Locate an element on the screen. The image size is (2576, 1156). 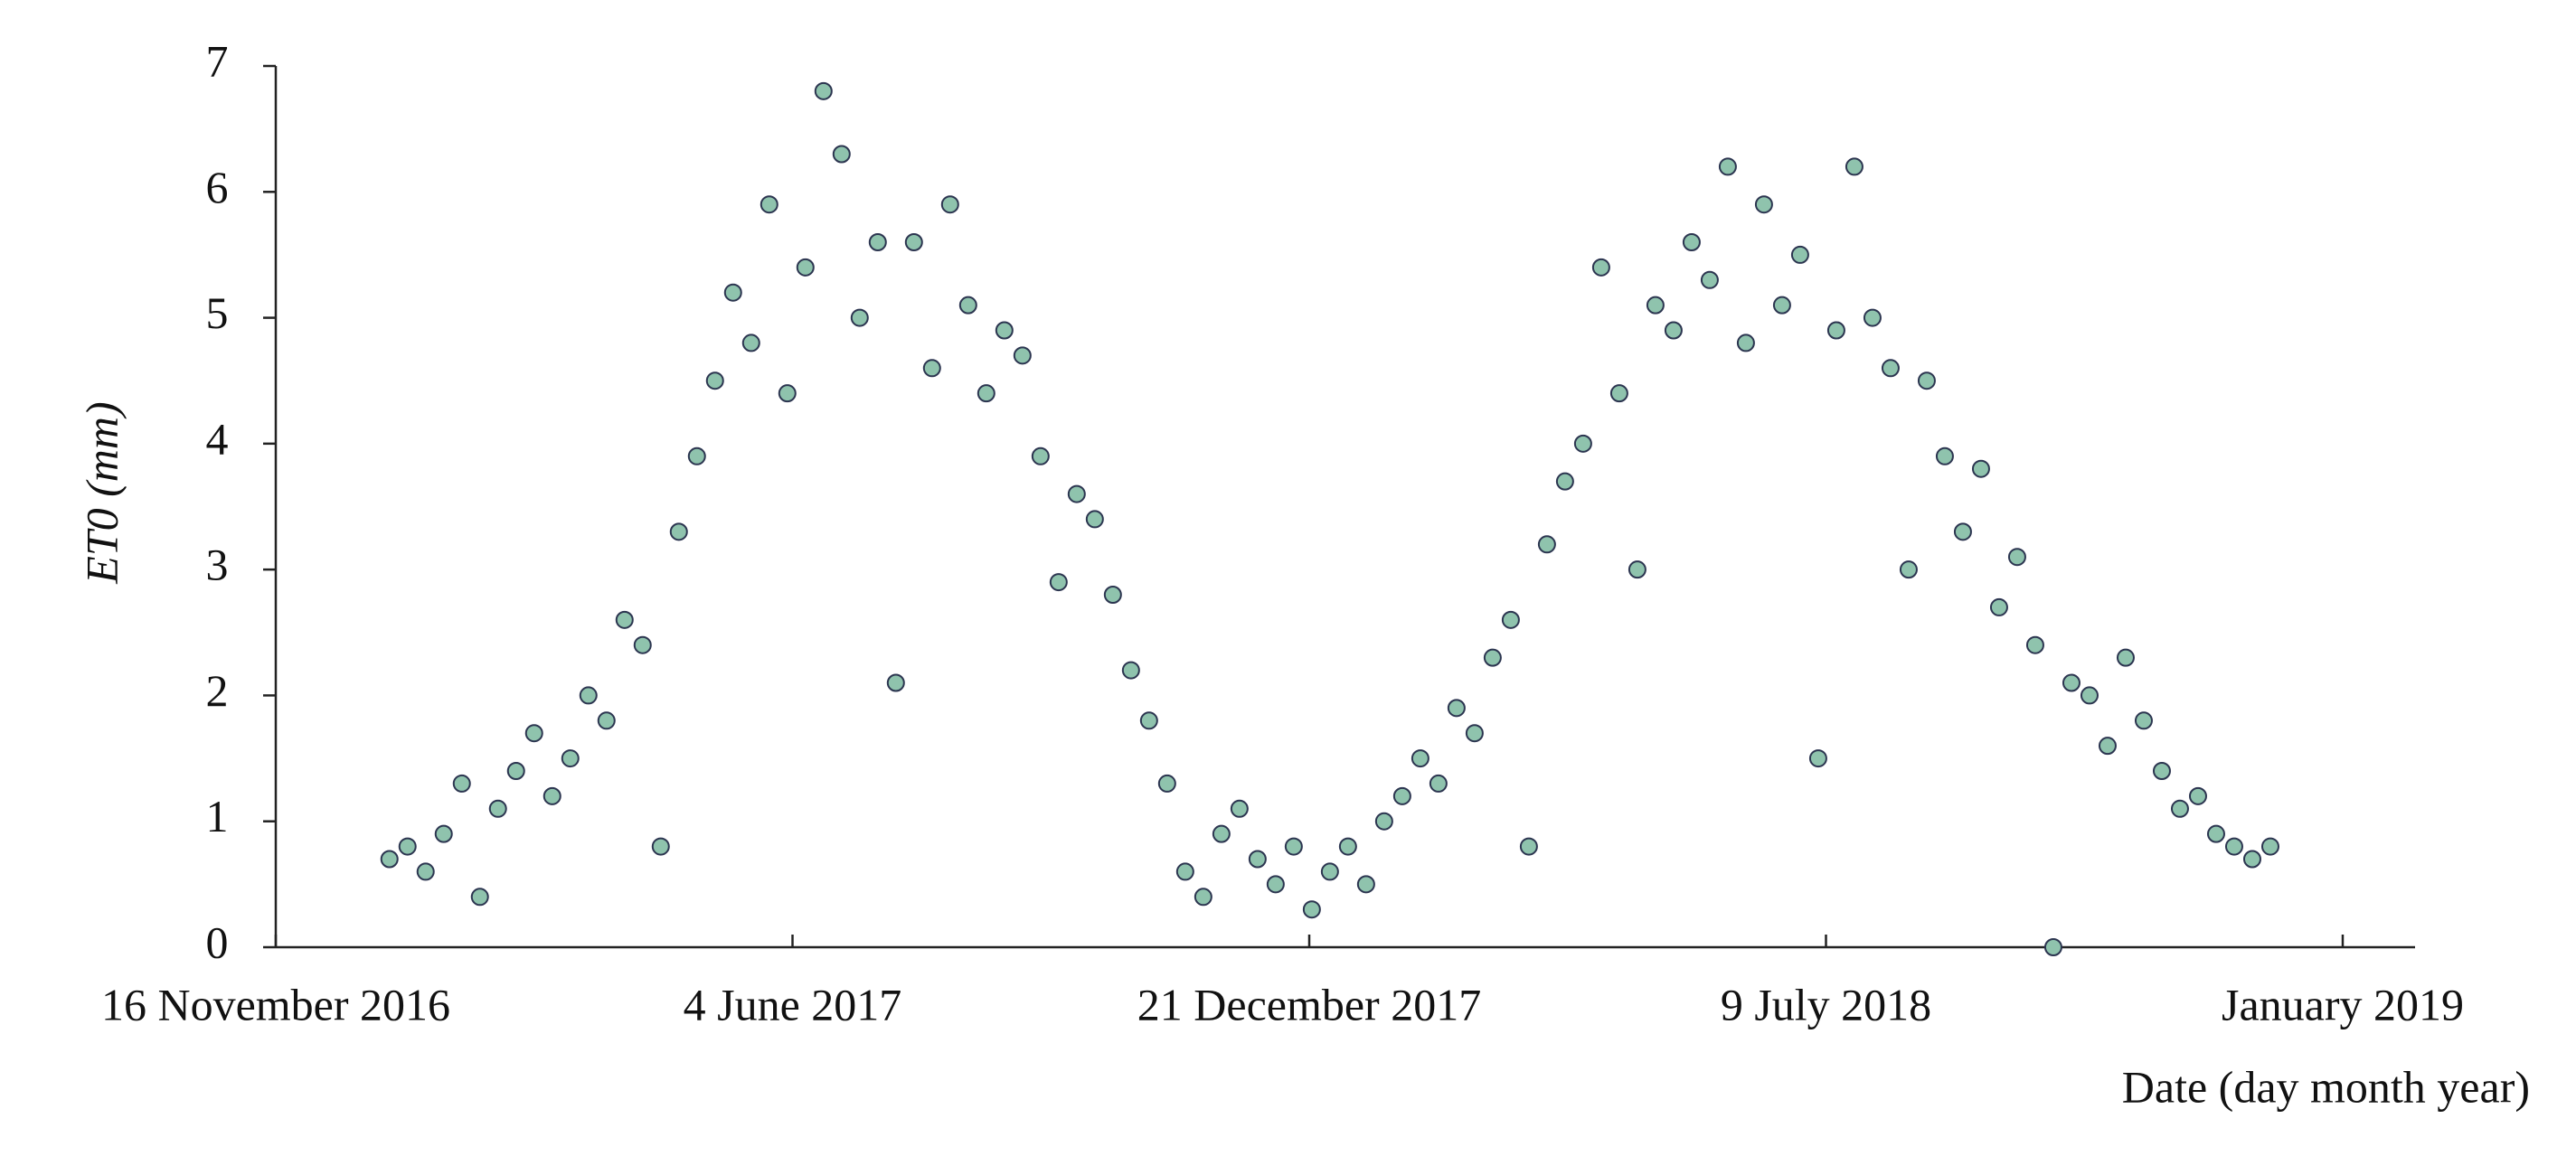
y-tick-label: 2 is located at coordinates (217, 690).